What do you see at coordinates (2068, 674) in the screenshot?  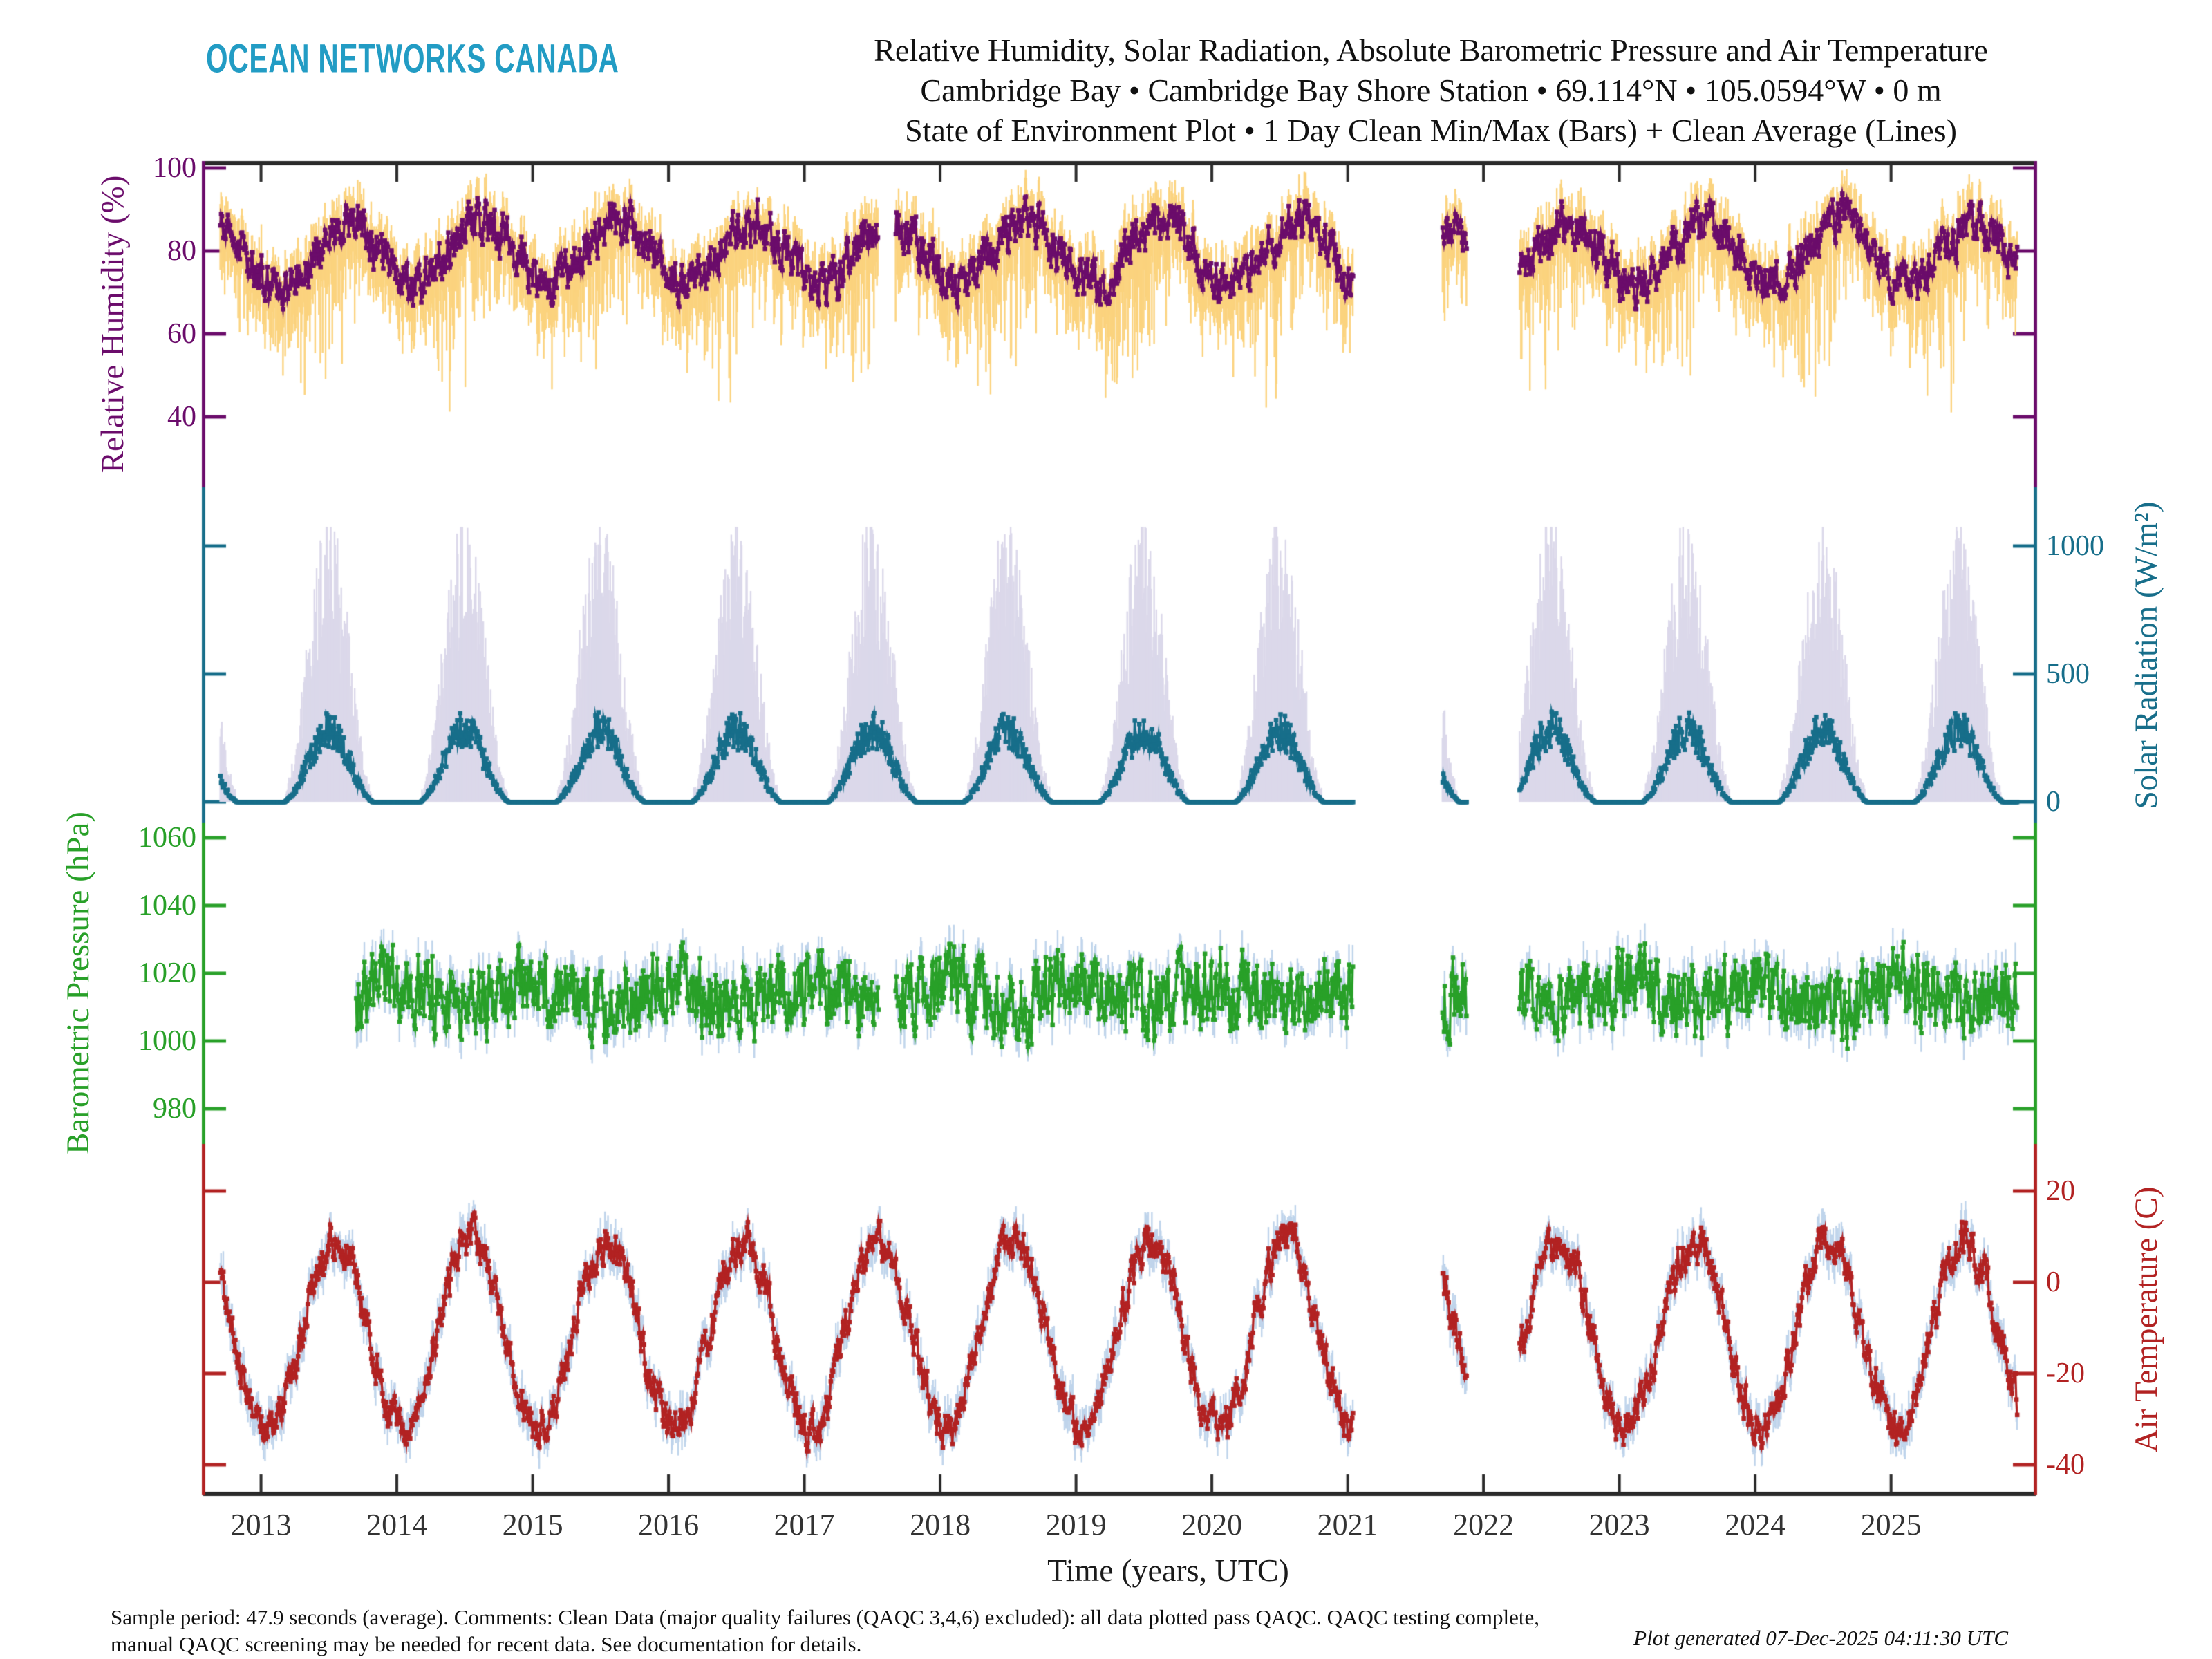 I see `tick-label-solar-radiation-500: 500` at bounding box center [2068, 674].